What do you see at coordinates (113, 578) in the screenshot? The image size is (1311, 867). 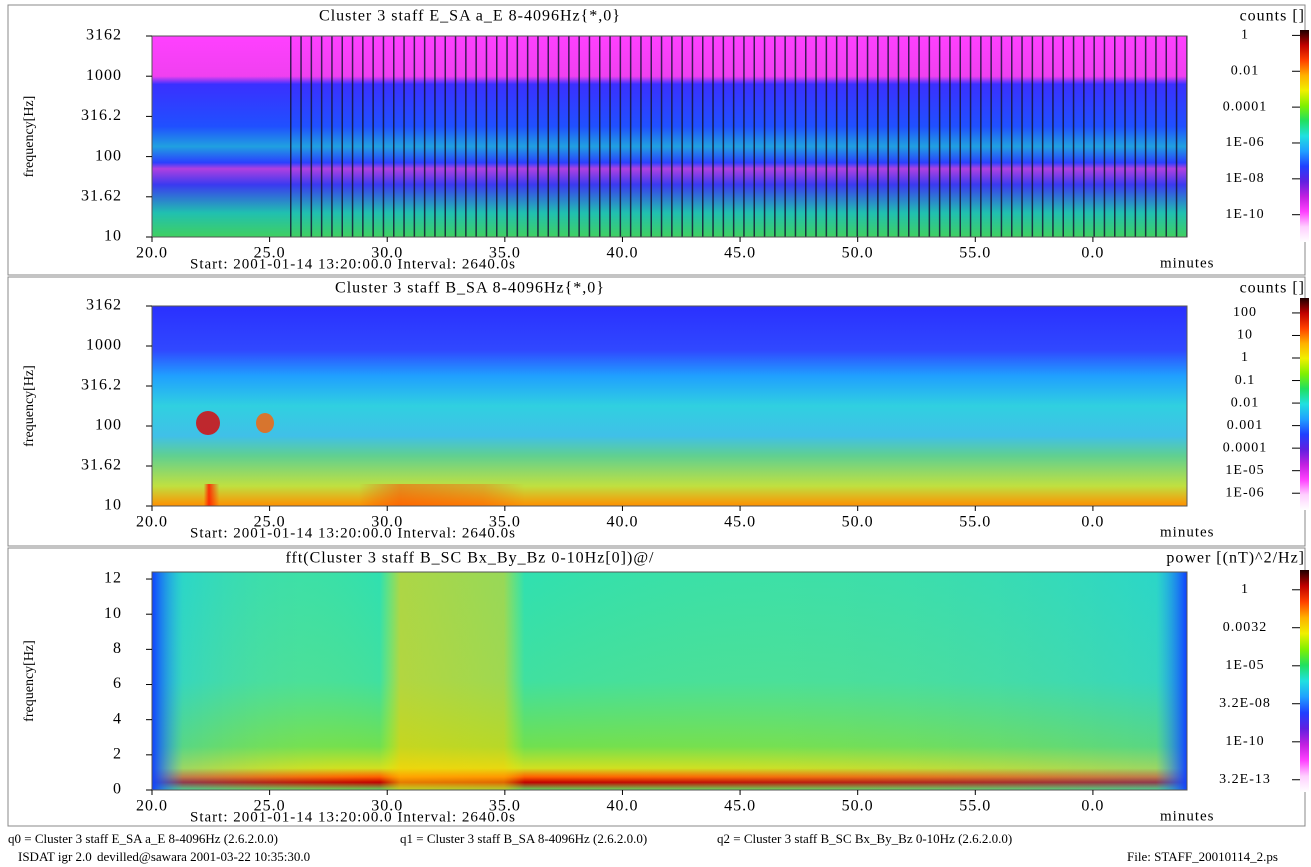 I see `y-tick-label: 12` at bounding box center [113, 578].